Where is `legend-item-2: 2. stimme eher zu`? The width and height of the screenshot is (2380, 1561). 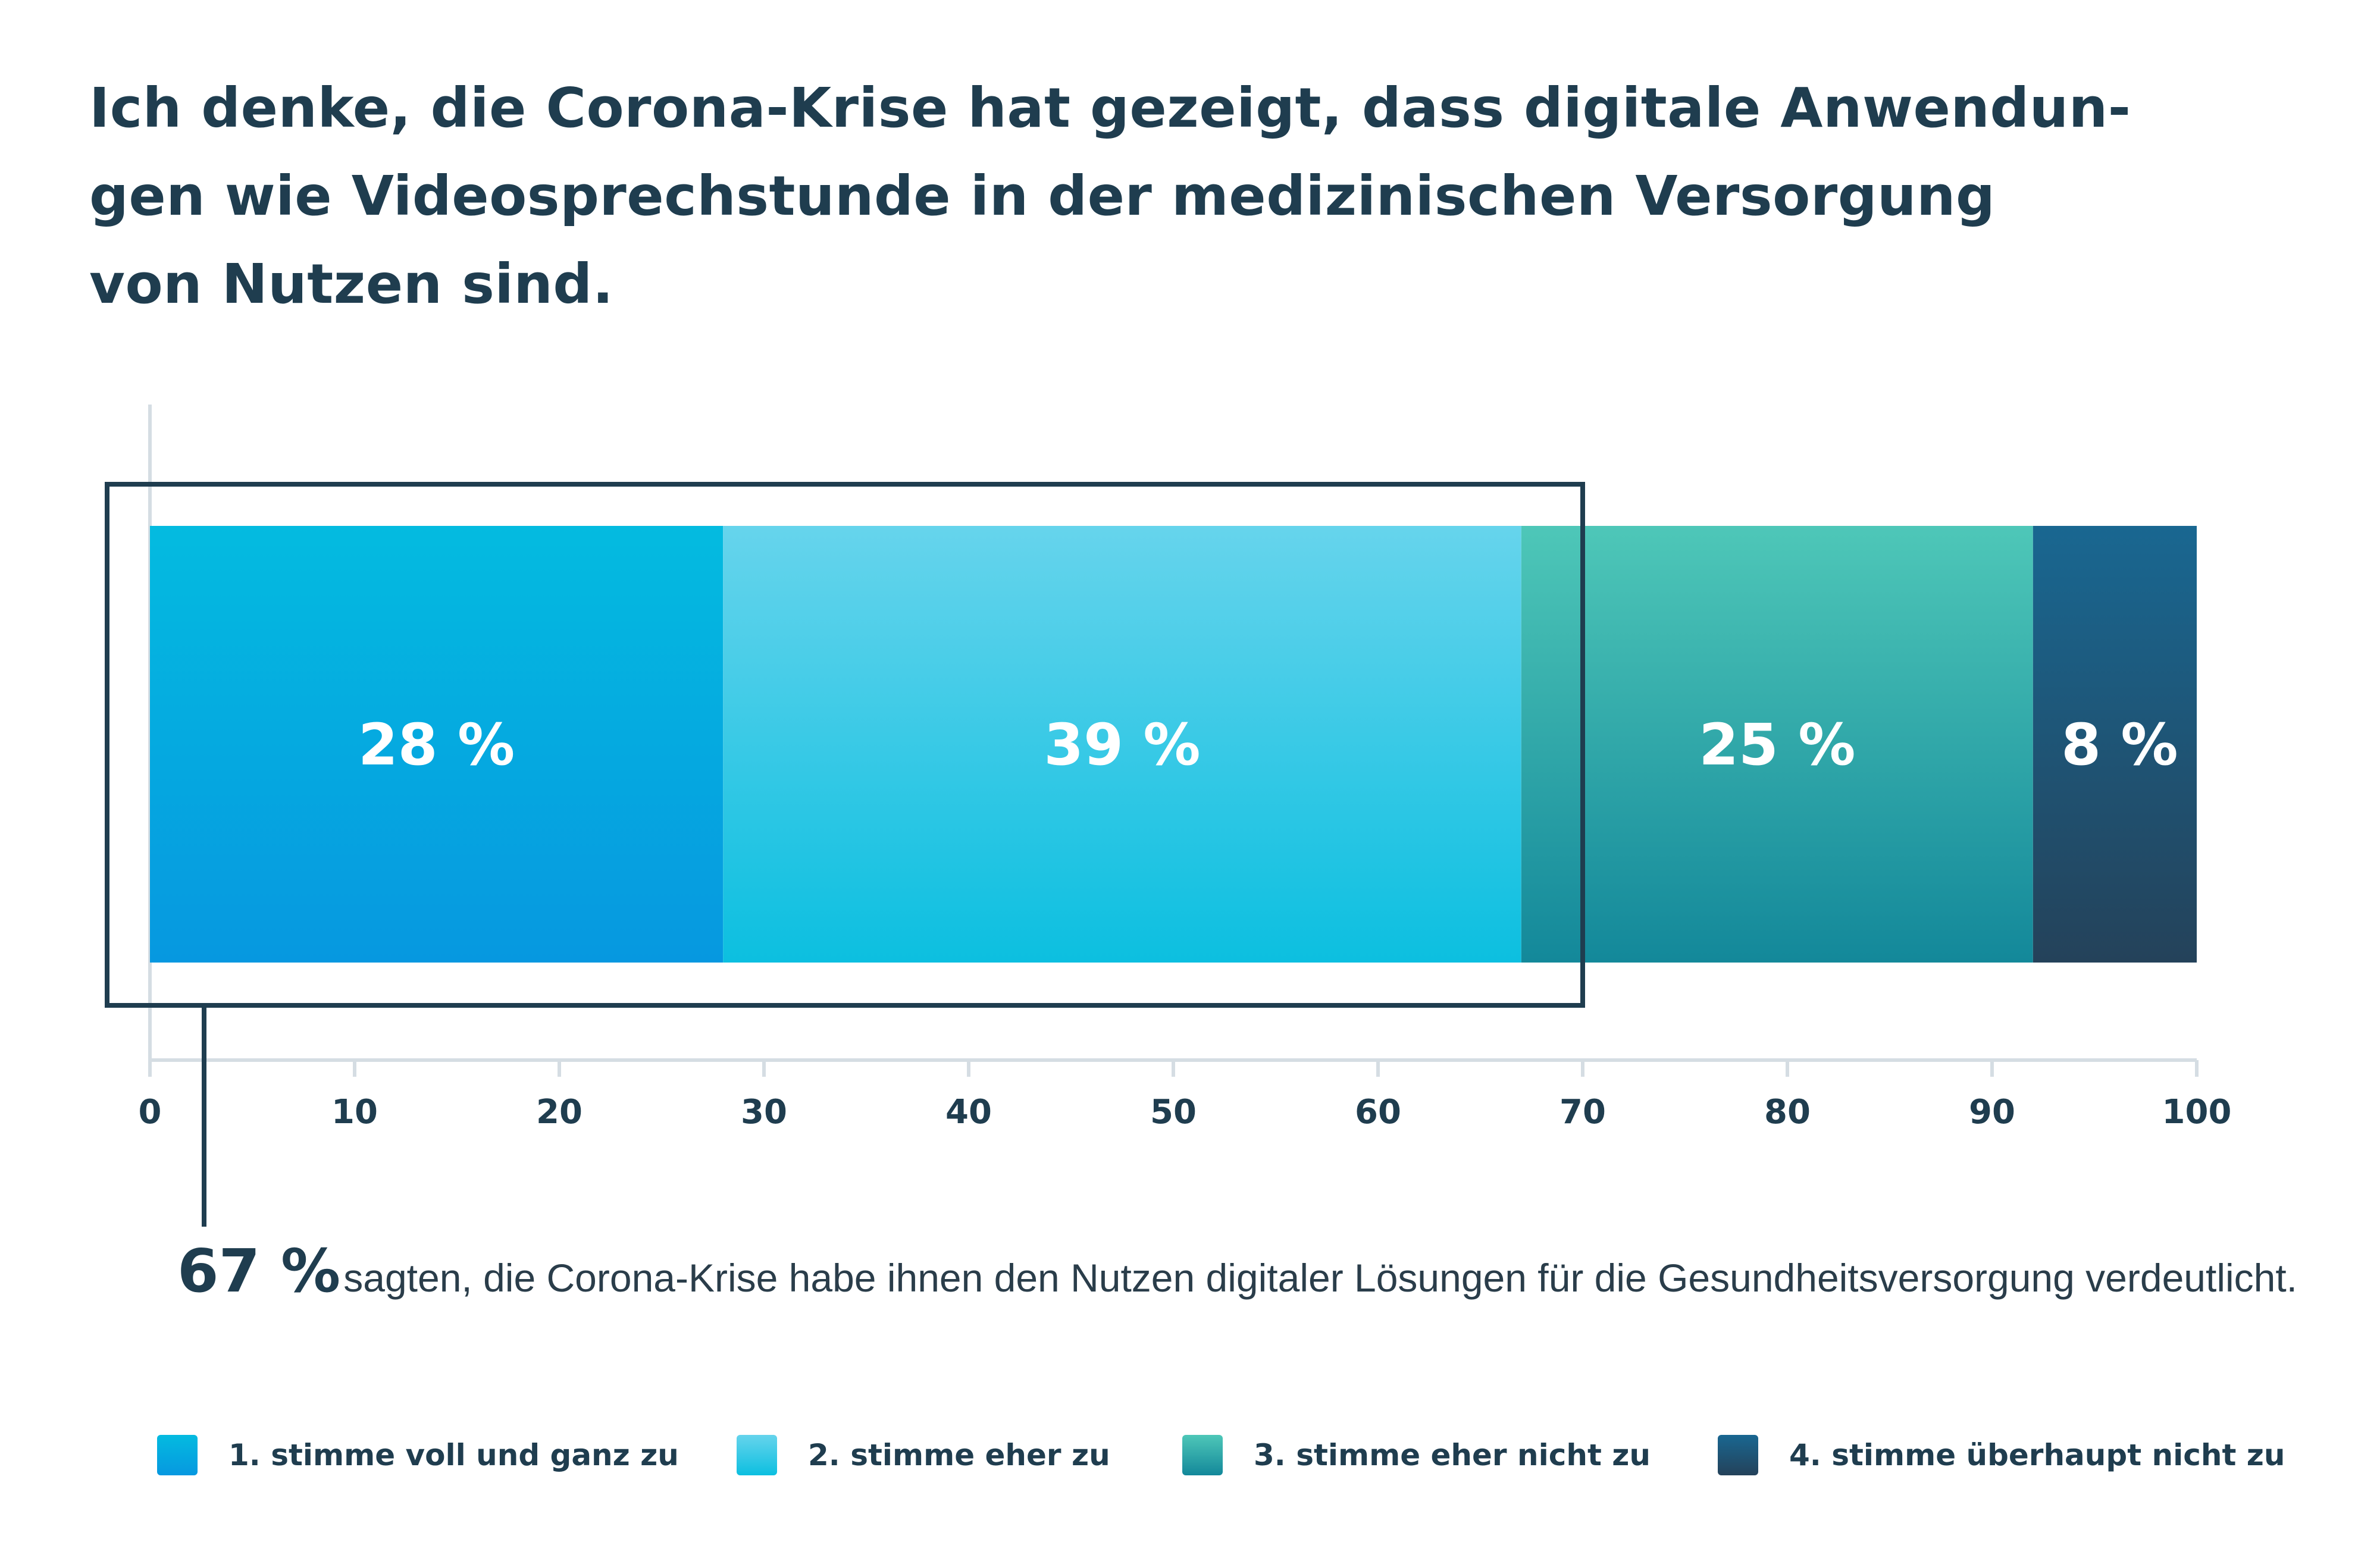 legend-item-2: 2. stimme eher zu is located at coordinates (923, 1455).